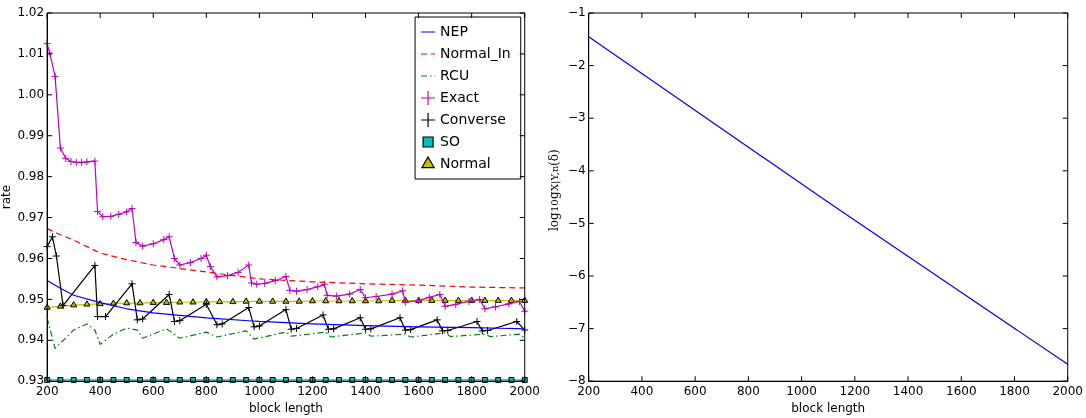 Image resolution: width=1086 pixels, height=418 pixels. I want to click on y-tick-label: 1.02, so click(31, 12).